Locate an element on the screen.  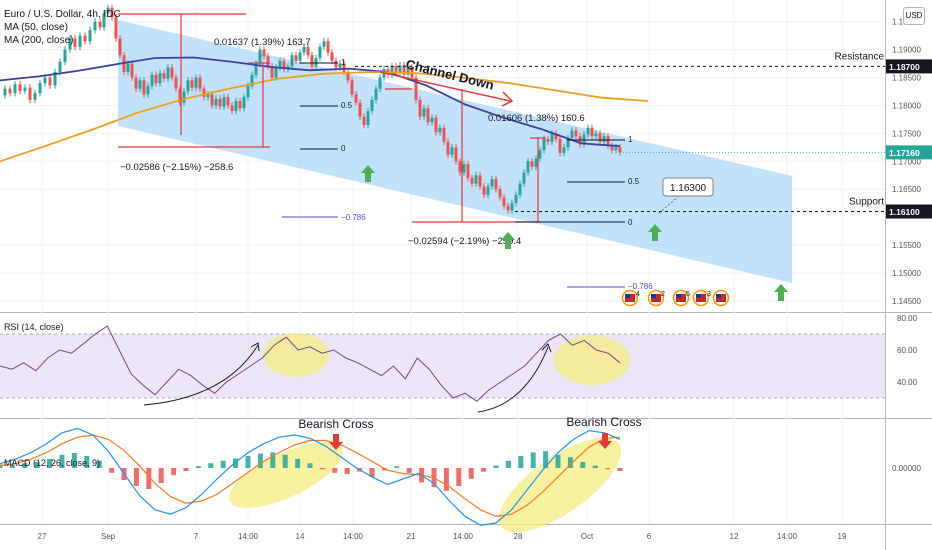
measure-up-2-label: 0.01606 (1.38%) 160.6 is located at coordinates (536, 118).